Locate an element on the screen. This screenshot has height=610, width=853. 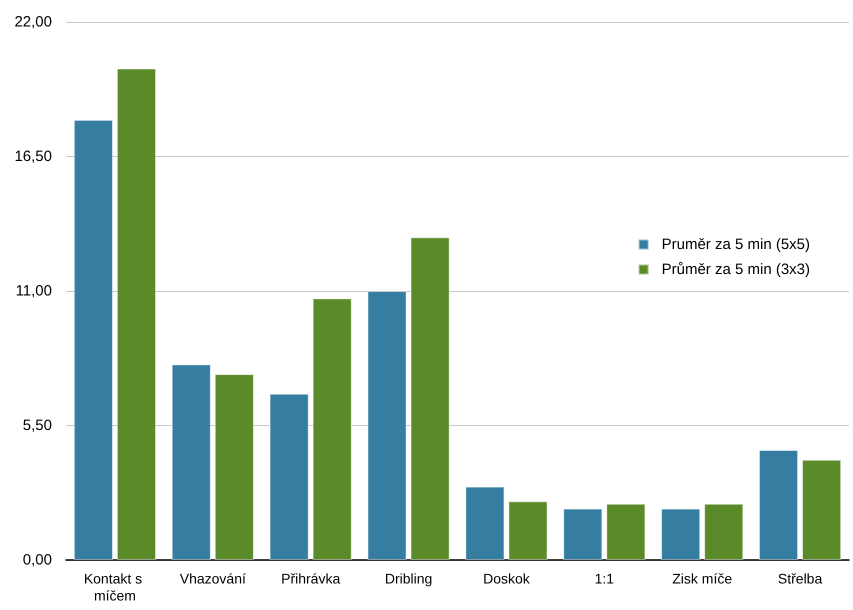
y-tick-label: 16,50 is located at coordinates (33, 156).